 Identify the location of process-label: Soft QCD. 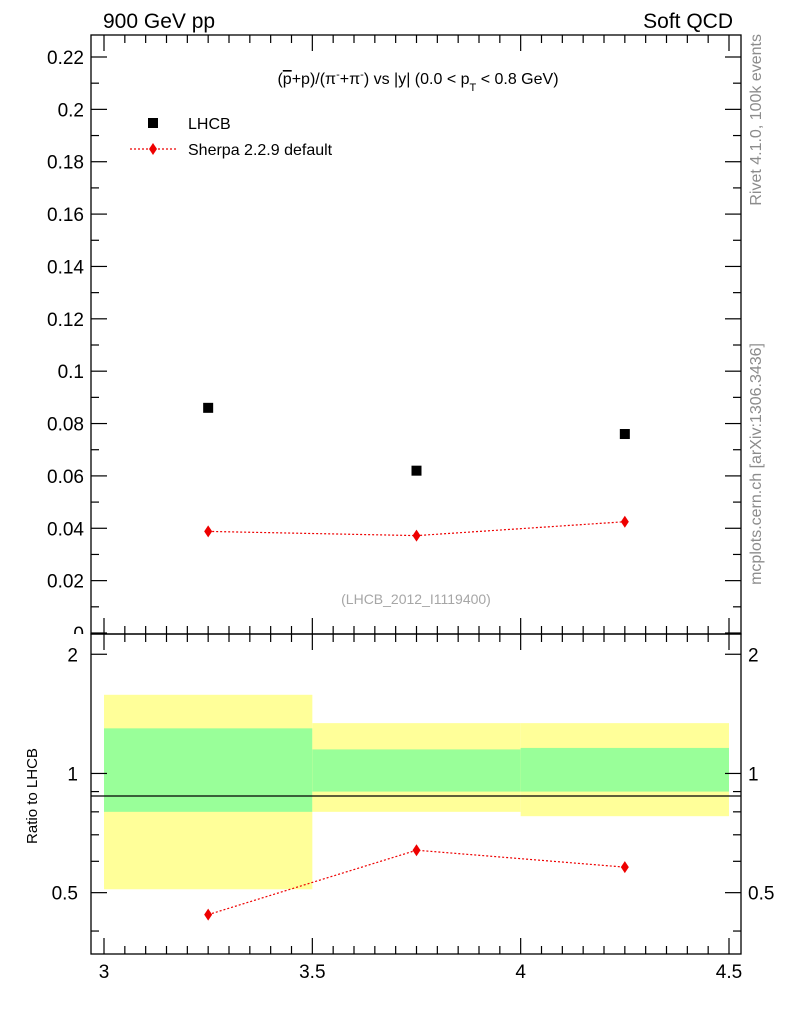
(688, 21).